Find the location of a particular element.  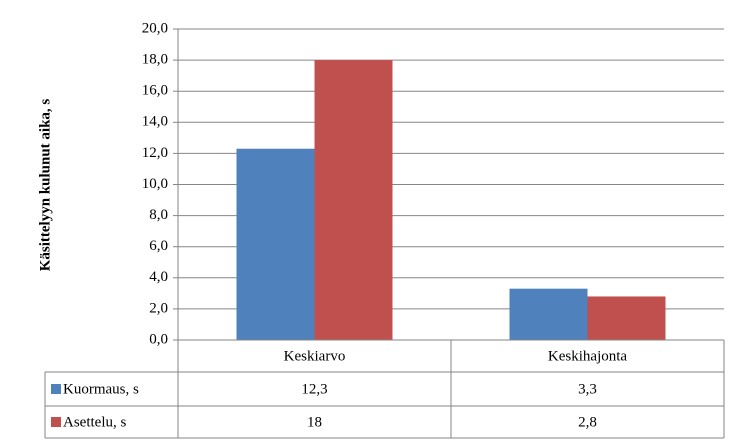

y-tick-label: 14,0 is located at coordinates (155, 122).